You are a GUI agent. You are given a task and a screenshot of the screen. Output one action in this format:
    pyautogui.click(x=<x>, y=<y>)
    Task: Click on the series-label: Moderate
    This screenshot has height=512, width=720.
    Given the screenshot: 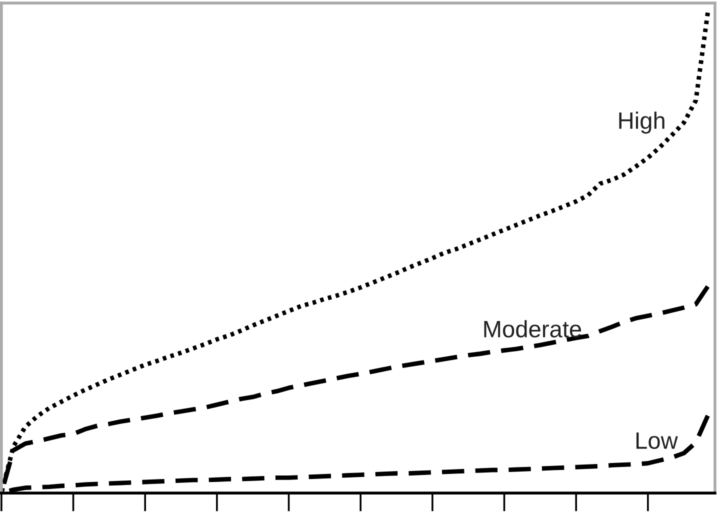 What is the action you would take?
    pyautogui.click(x=533, y=329)
    